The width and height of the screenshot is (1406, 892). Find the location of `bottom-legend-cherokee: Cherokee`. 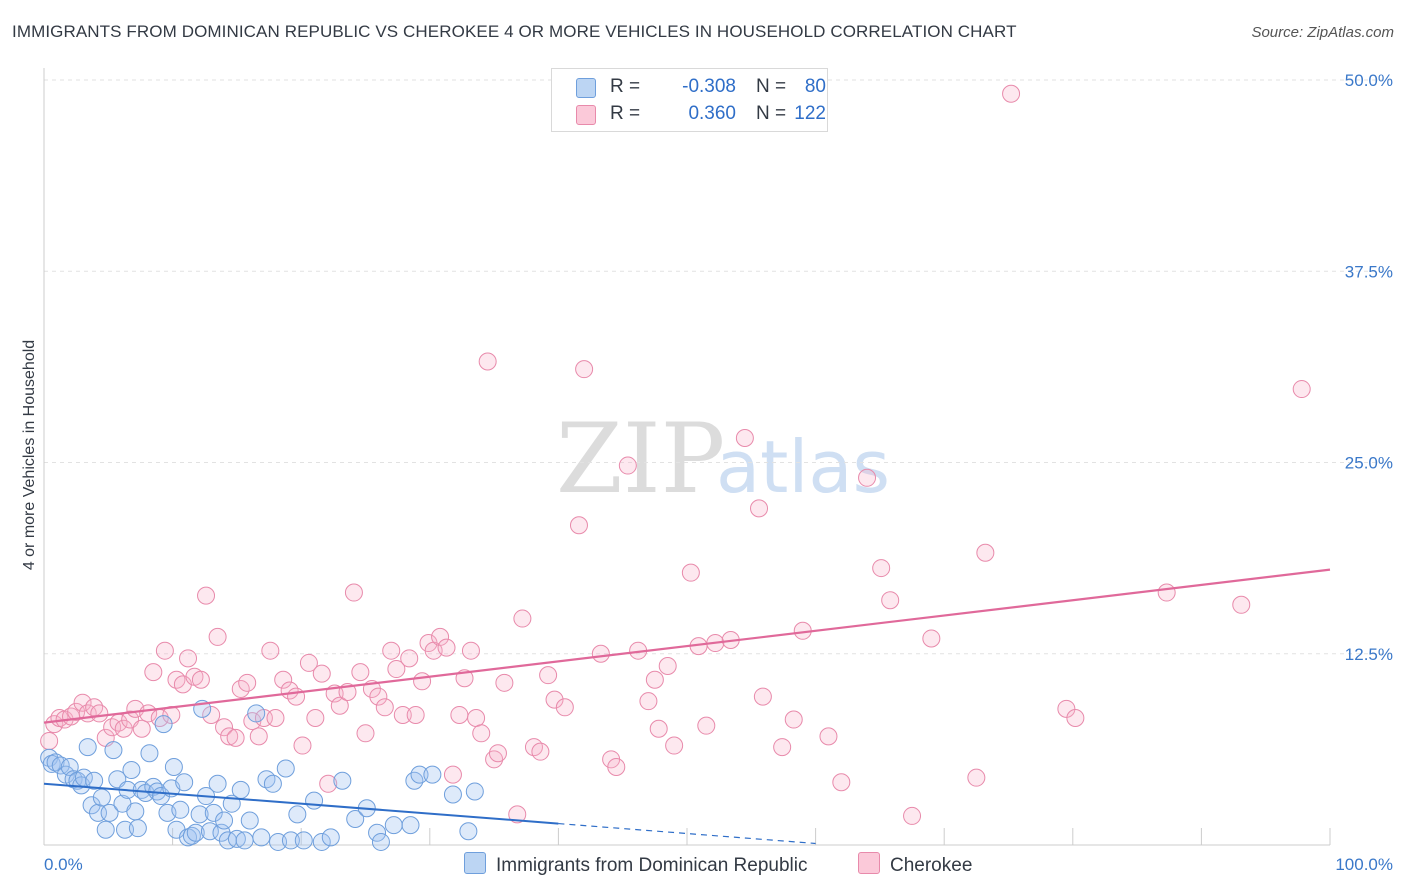

bottom-legend-cherokee: Cherokee is located at coordinates (915, 864).